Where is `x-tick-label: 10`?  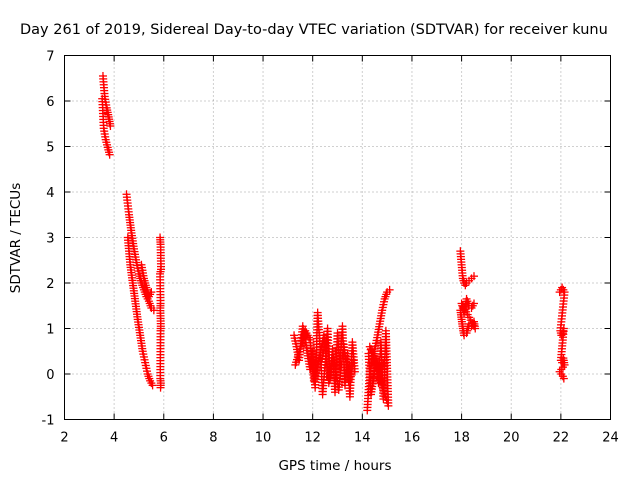 x-tick-label: 10 is located at coordinates (263, 438).